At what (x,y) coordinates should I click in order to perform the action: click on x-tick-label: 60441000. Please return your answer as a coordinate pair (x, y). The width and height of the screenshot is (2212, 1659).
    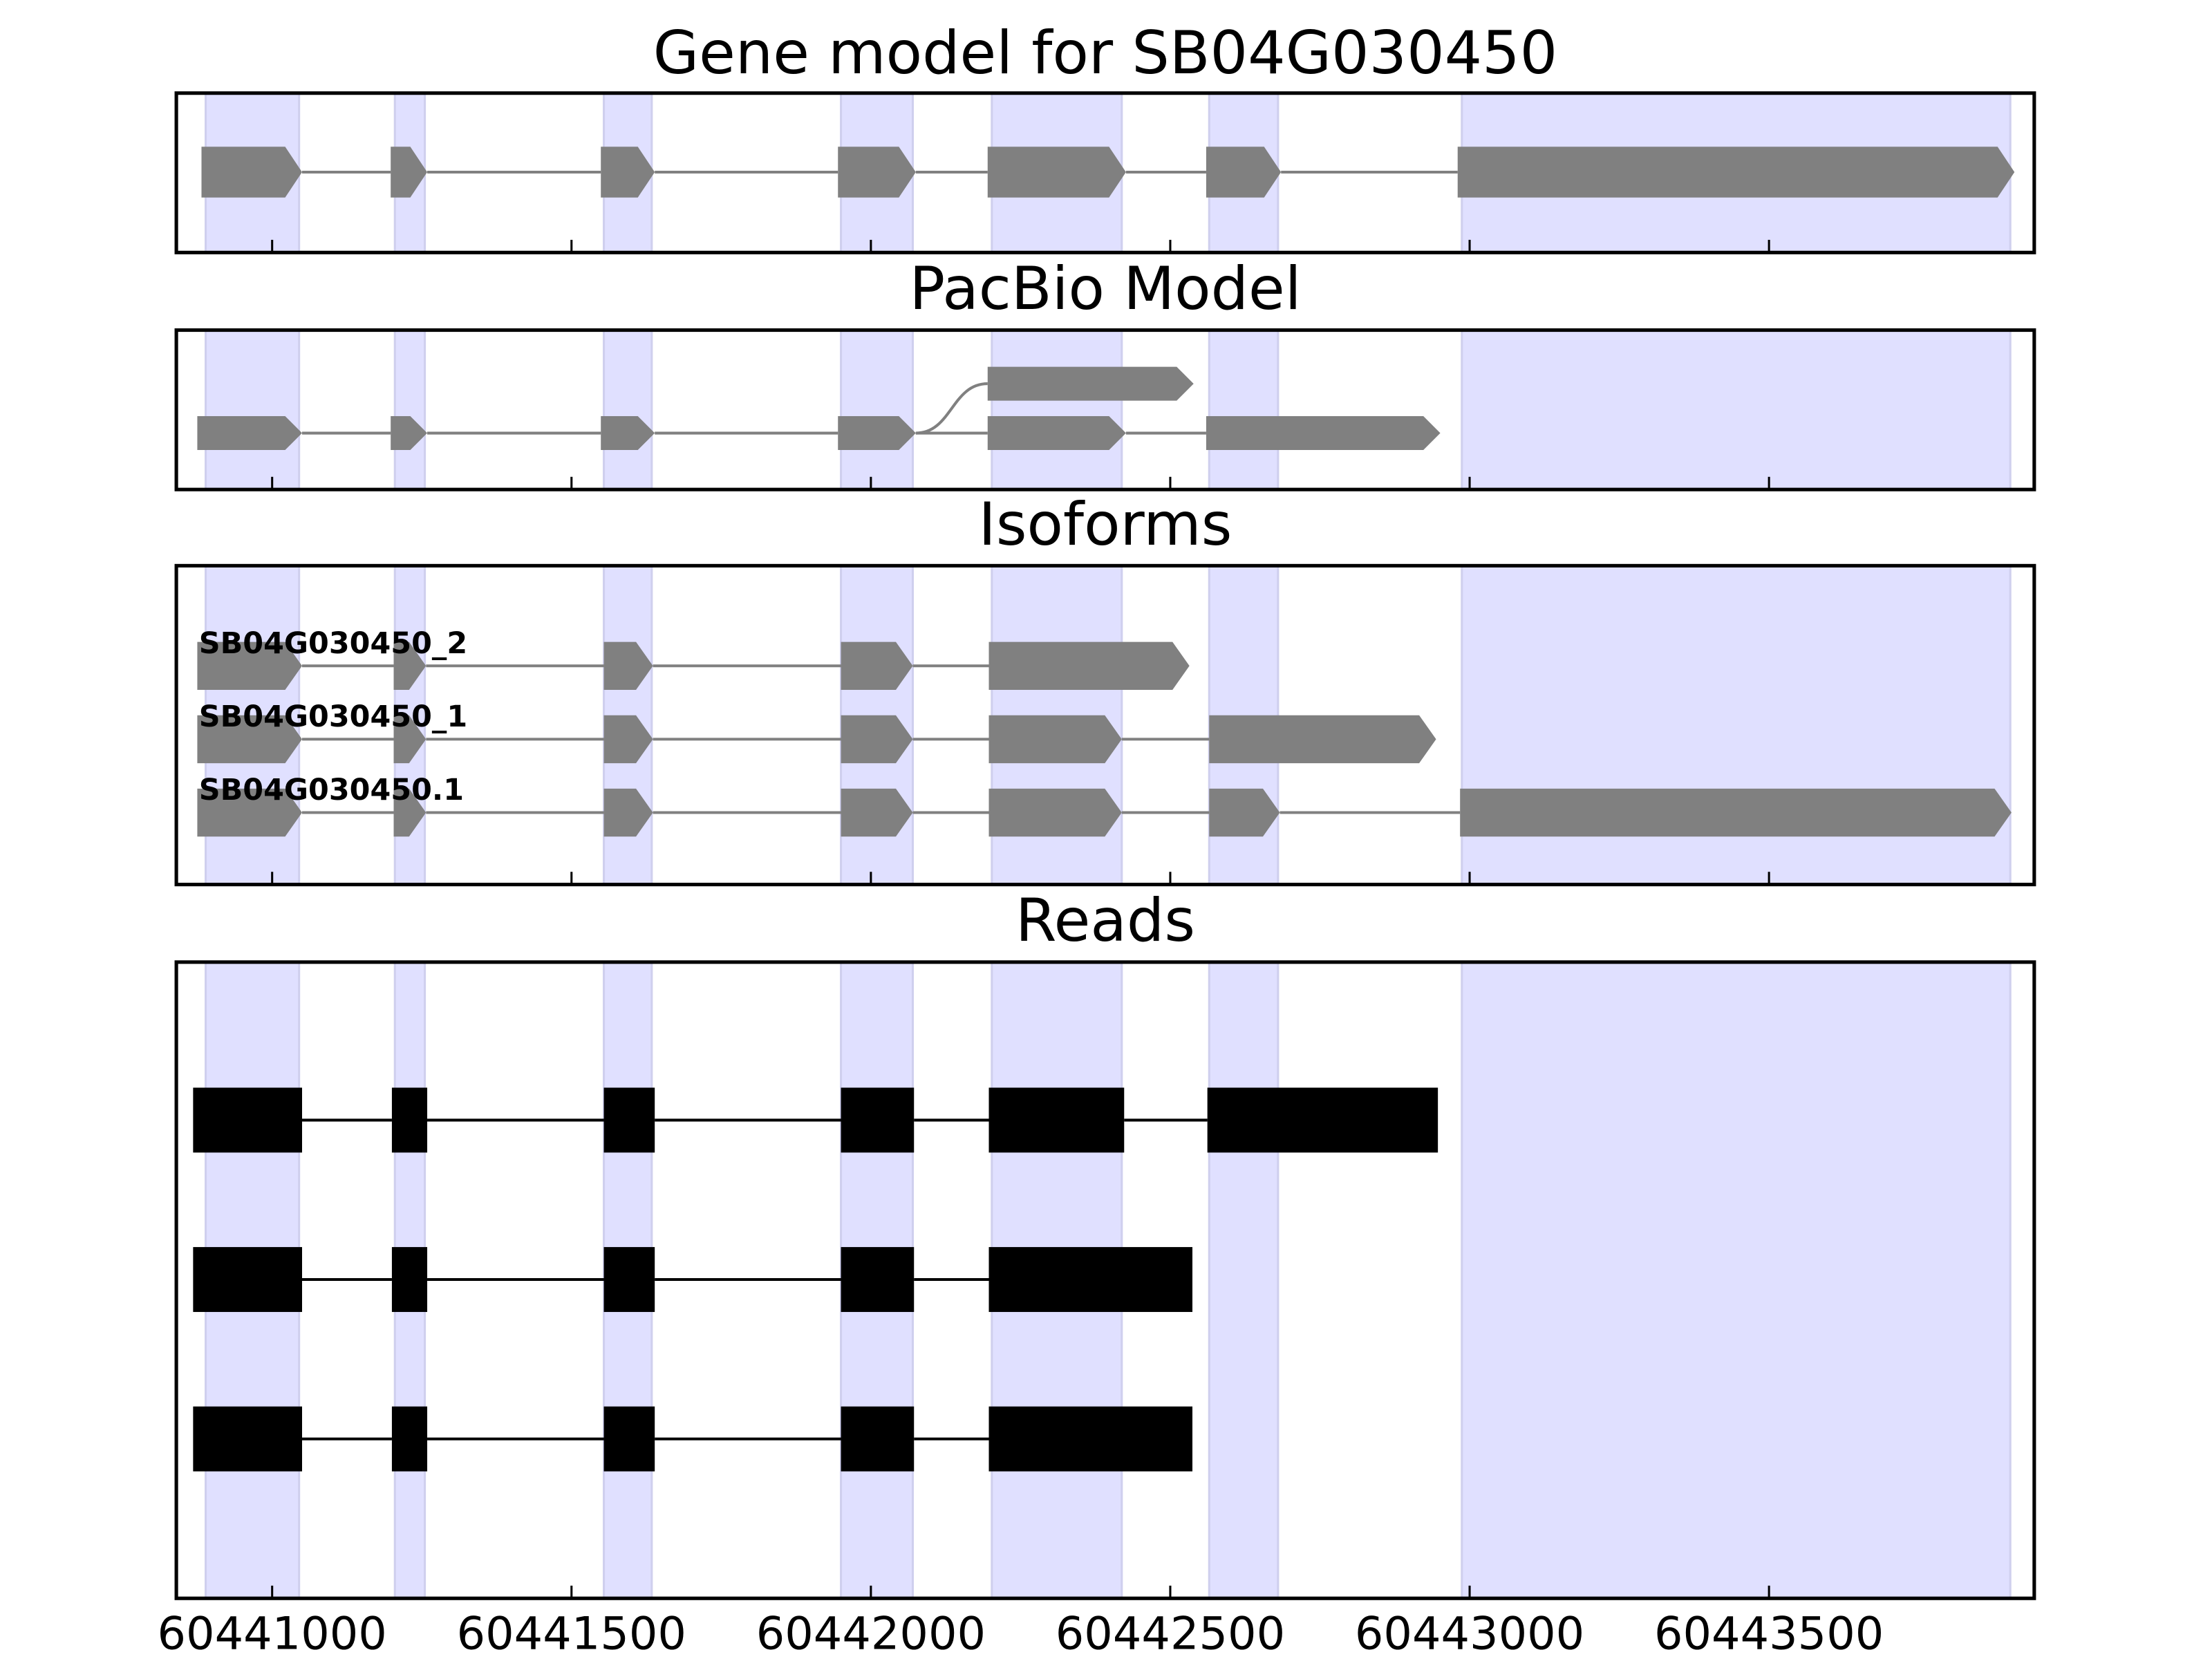
    Looking at the image, I should click on (272, 1633).